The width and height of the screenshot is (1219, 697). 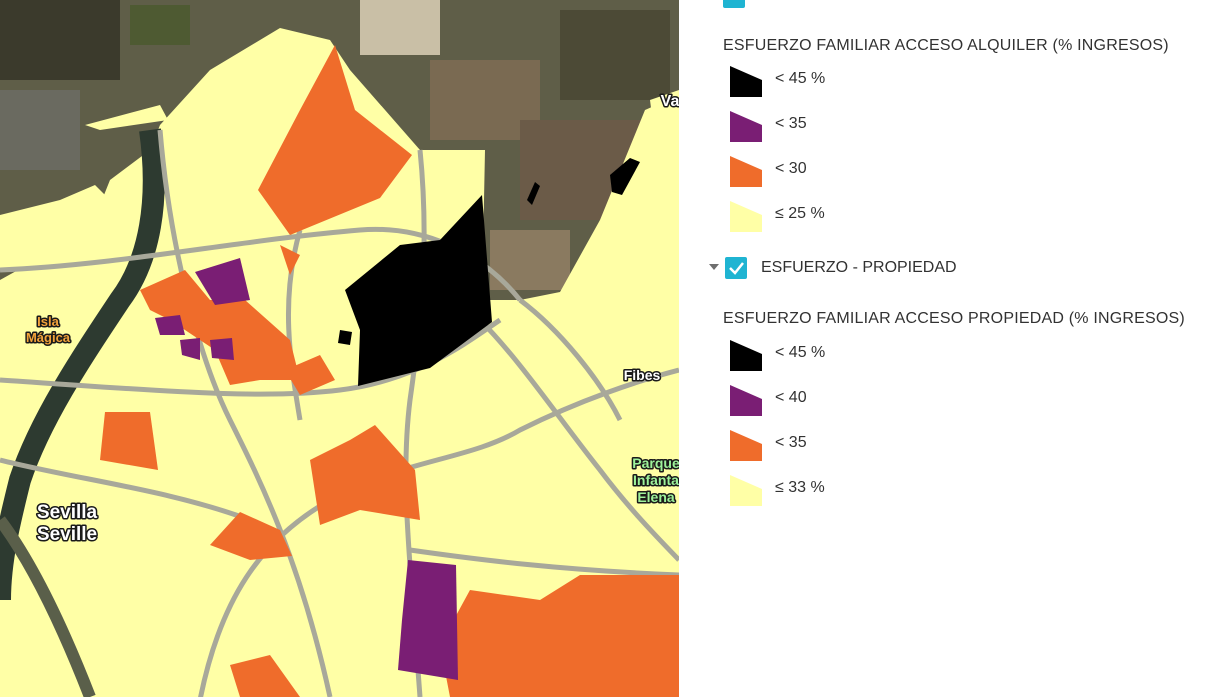 I want to click on place-label: Va, so click(x=670, y=101).